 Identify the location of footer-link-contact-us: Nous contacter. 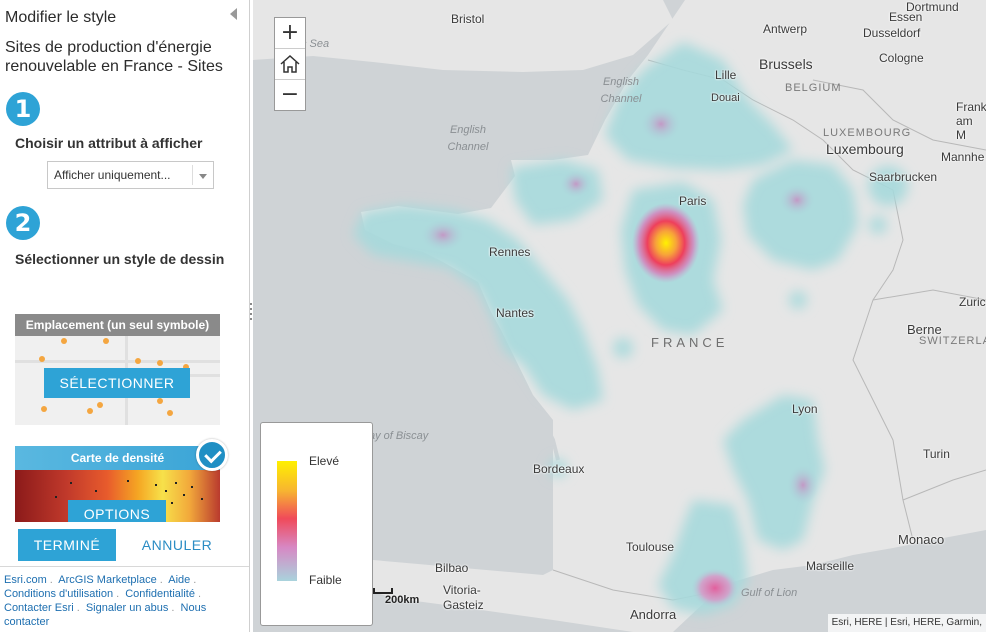
(105, 615).